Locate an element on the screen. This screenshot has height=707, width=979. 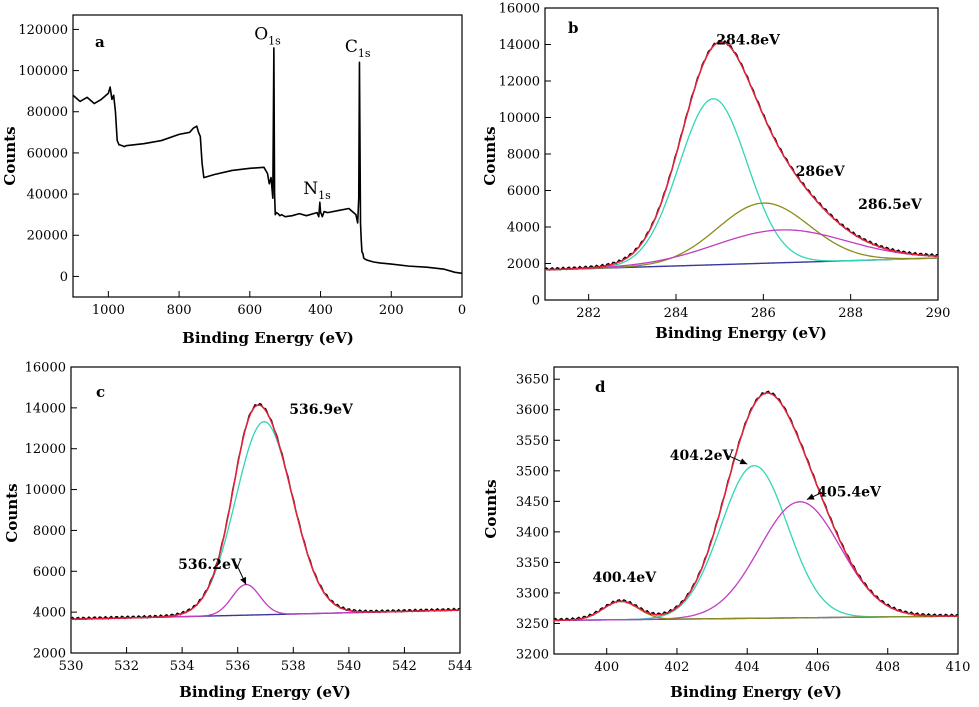
panel-a-x-tick-label: 400 is located at coordinates (320, 310).